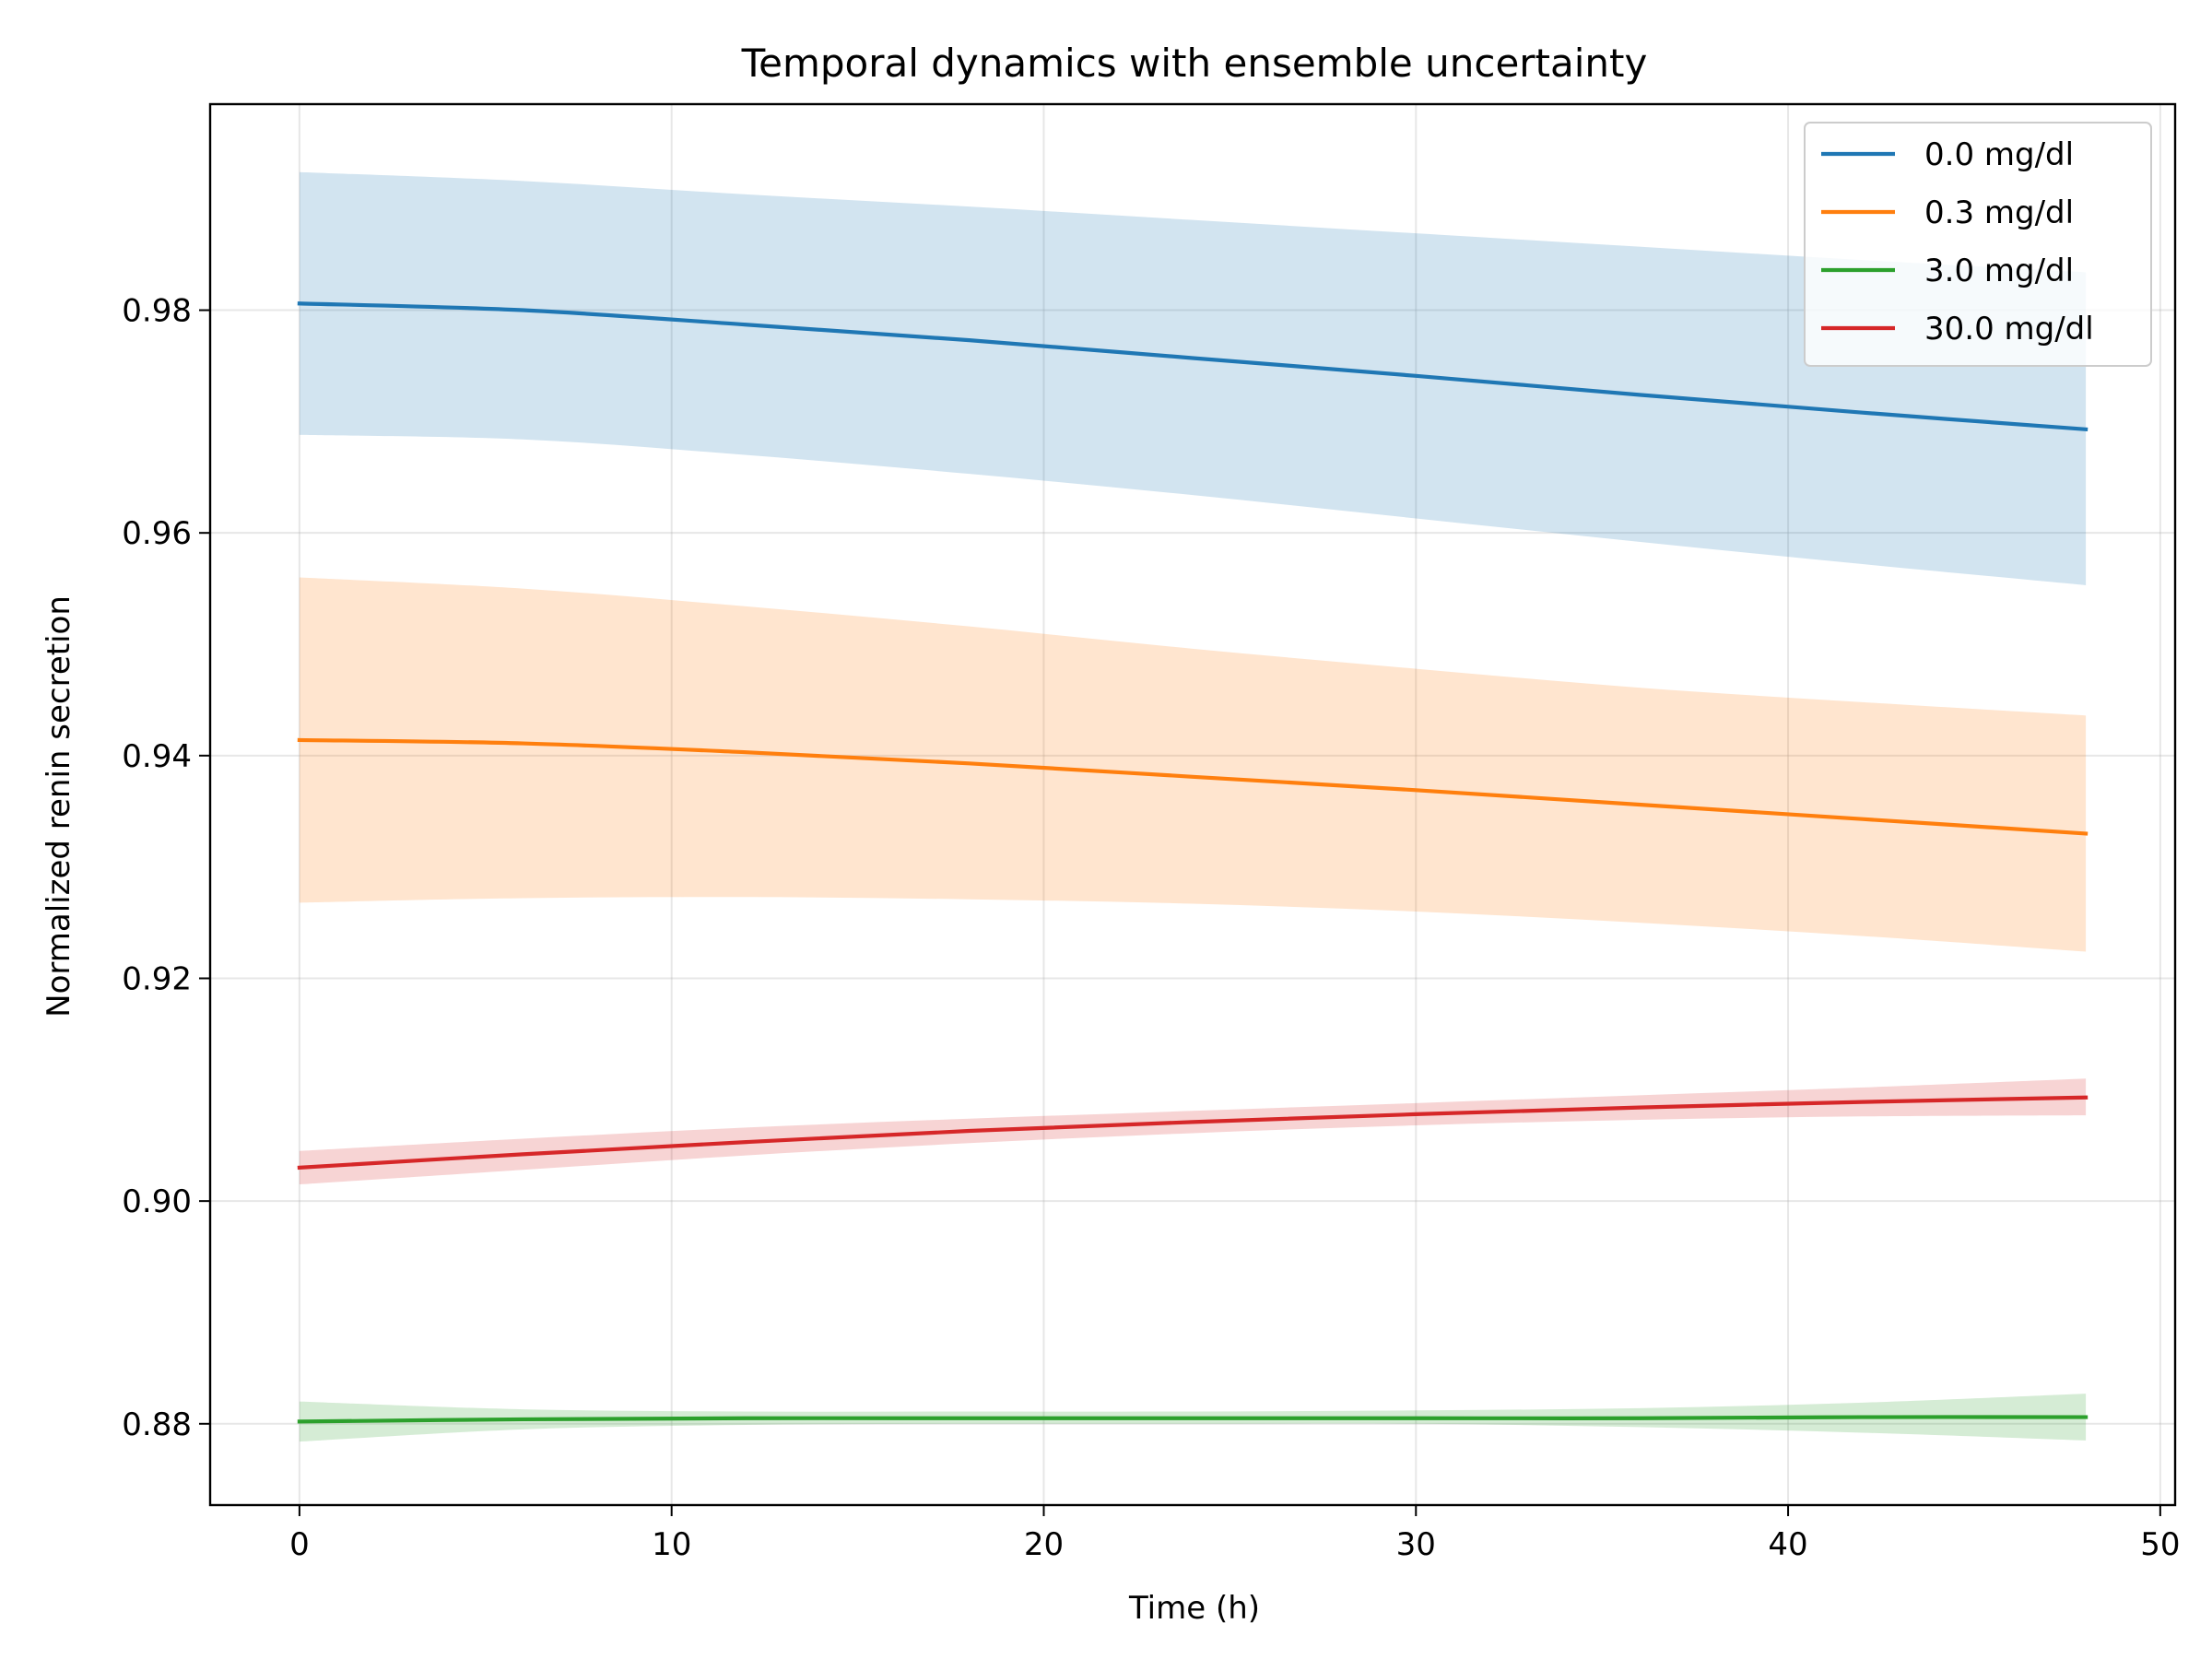  I want to click on x-tick-label: 10, so click(671, 1544).